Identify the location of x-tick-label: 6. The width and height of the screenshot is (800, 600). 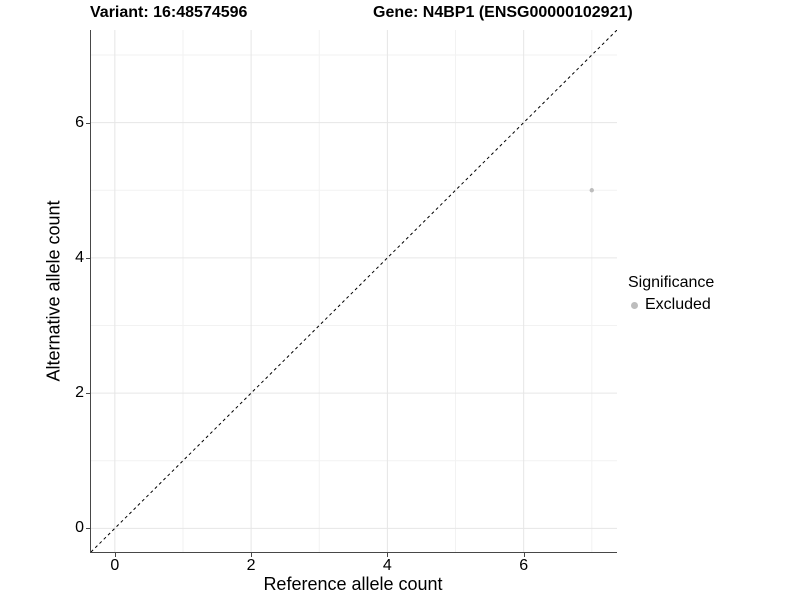
(524, 565).